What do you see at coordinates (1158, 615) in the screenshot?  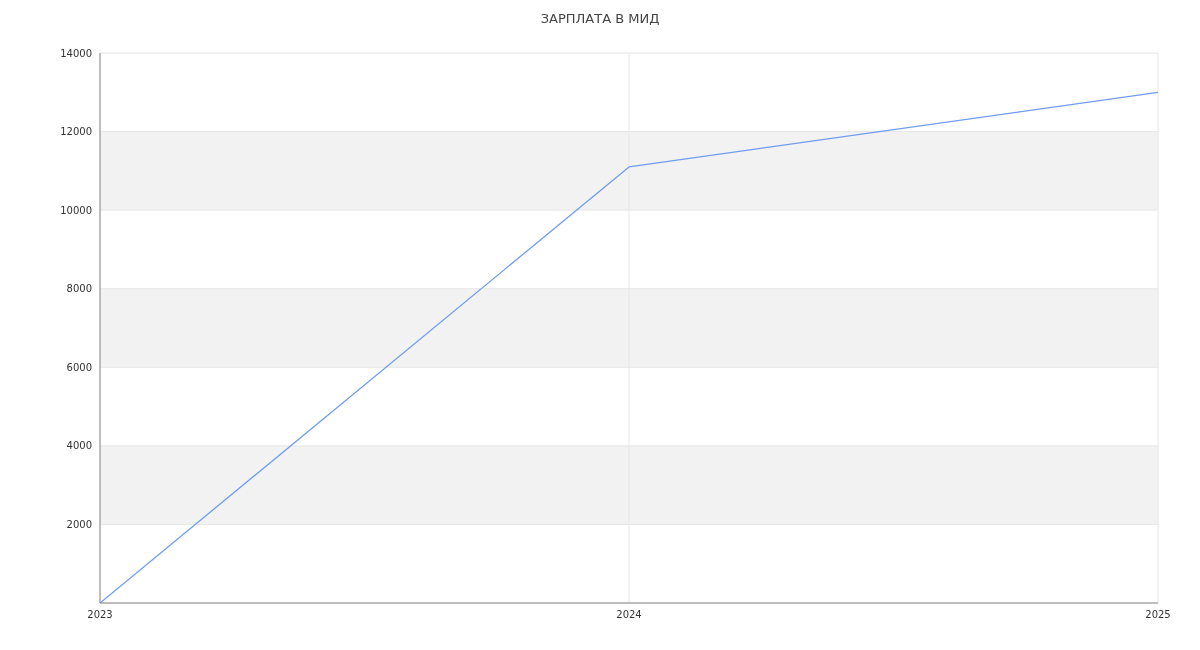 I see `x-tick-label: 2025` at bounding box center [1158, 615].